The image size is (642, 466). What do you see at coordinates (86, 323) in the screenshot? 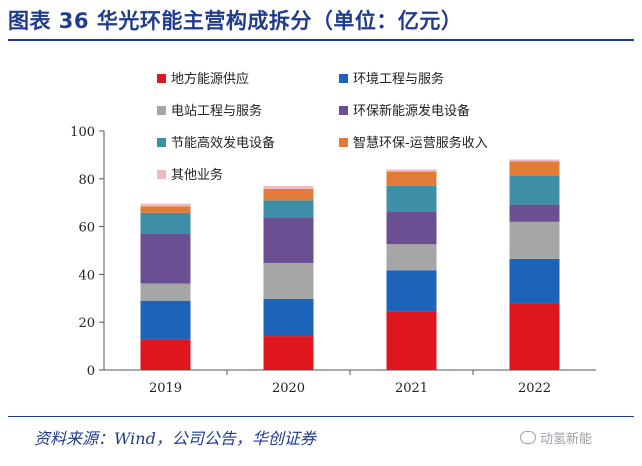
I see `y-tick-label: 20` at bounding box center [86, 323].